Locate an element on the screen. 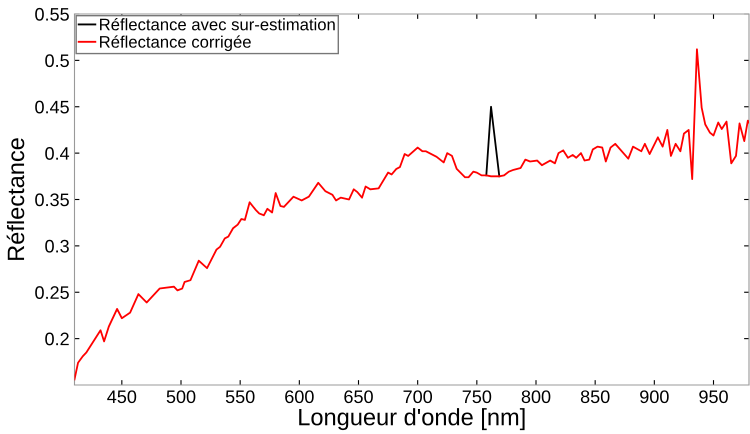 The height and width of the screenshot is (434, 750). x-tick-label: 450 is located at coordinates (121, 397).